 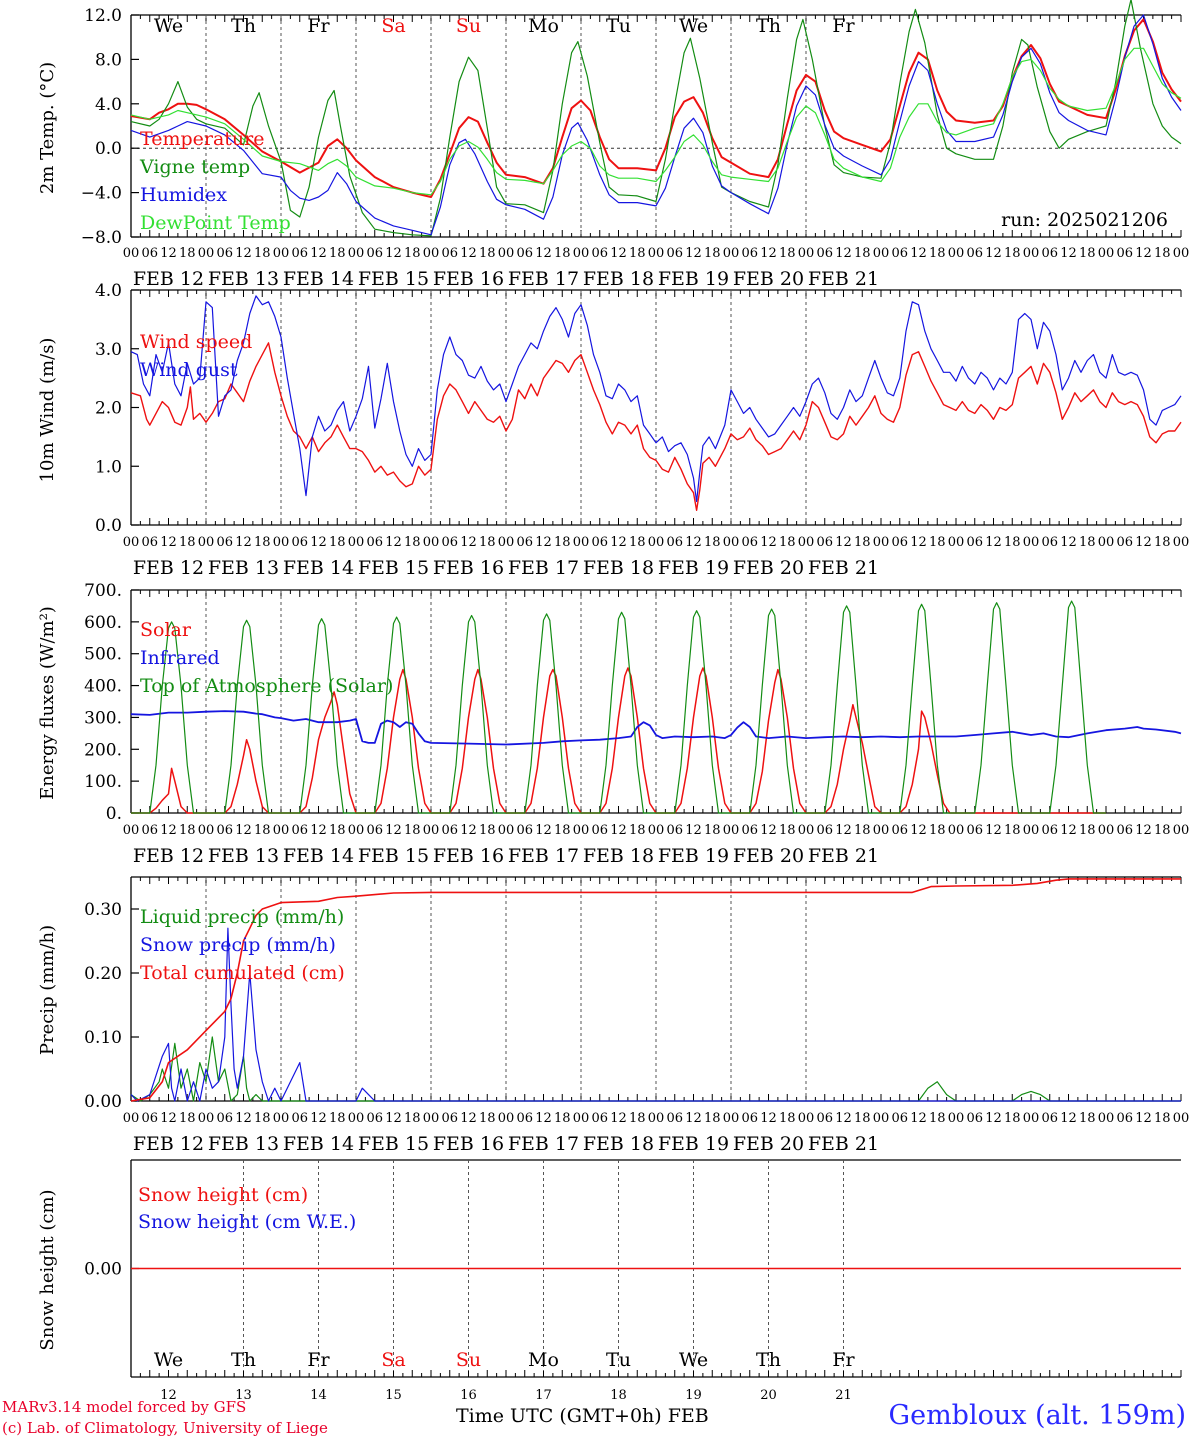 I want to click on legend-entry: Vigne temp, so click(x=194, y=167).